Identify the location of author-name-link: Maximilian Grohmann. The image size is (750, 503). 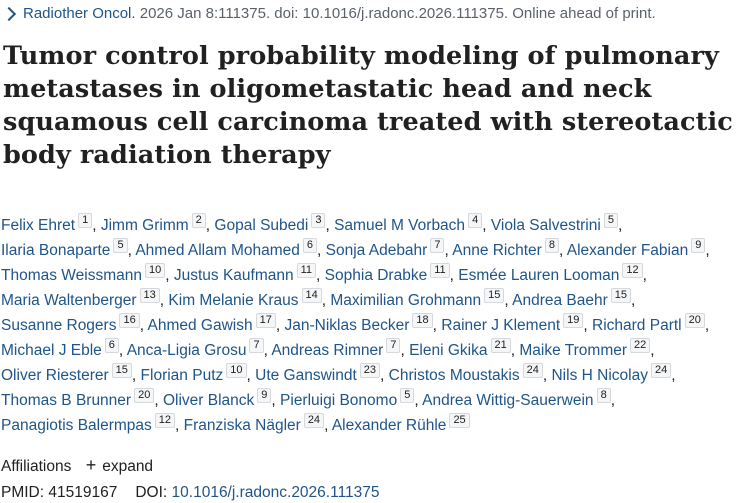
(405, 300).